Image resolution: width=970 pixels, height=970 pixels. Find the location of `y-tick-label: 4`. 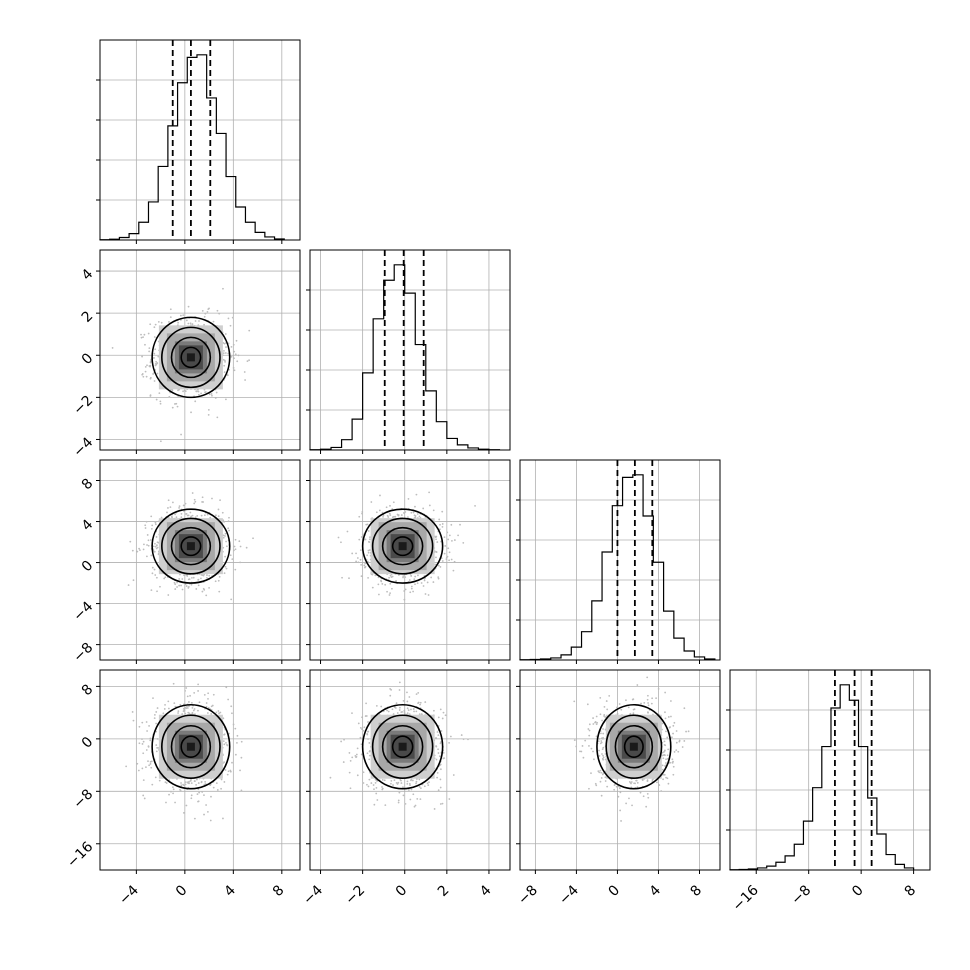

y-tick-label: 4 is located at coordinates (88, 275).